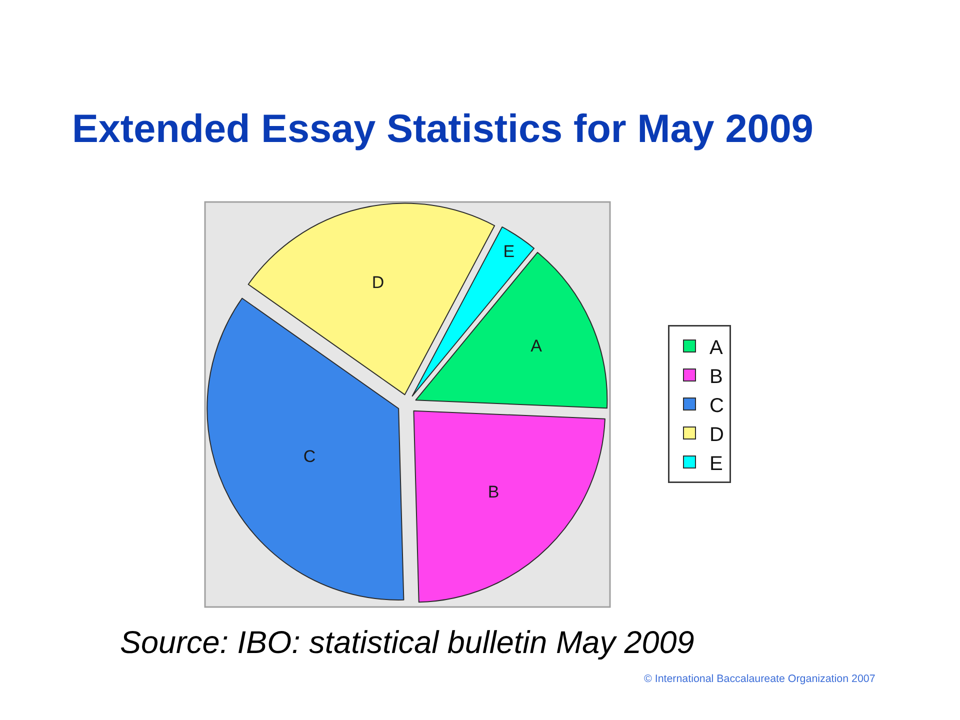 The image size is (960, 720). Describe the element at coordinates (760, 679) in the screenshot. I see `text: © International Baccalaureate Organization 2007` at that location.